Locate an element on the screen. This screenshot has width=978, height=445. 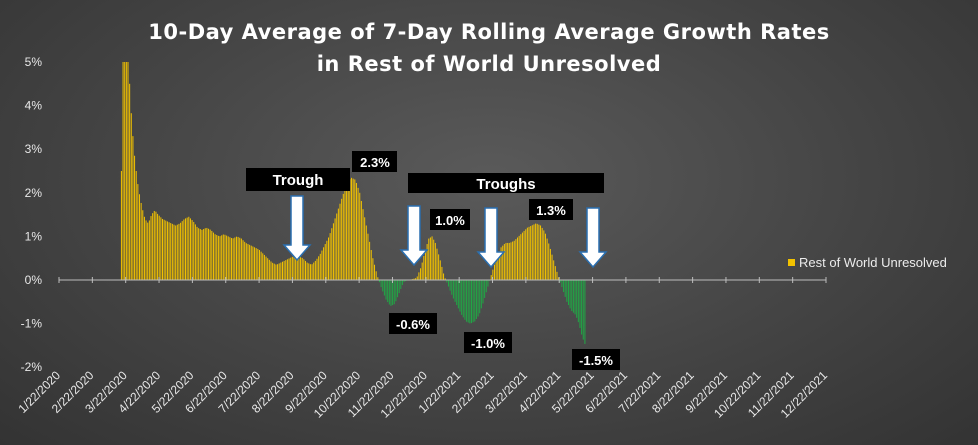
peak-label-2: 1.0% is located at coordinates (450, 219).